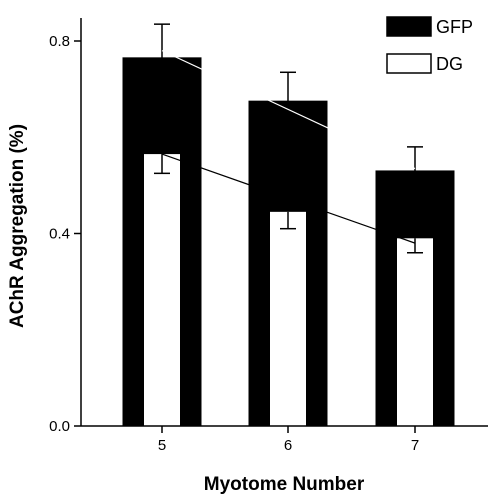 The width and height of the screenshot is (497, 500). I want to click on y-axis-title: AChR Aggregation (%), so click(17, 226).